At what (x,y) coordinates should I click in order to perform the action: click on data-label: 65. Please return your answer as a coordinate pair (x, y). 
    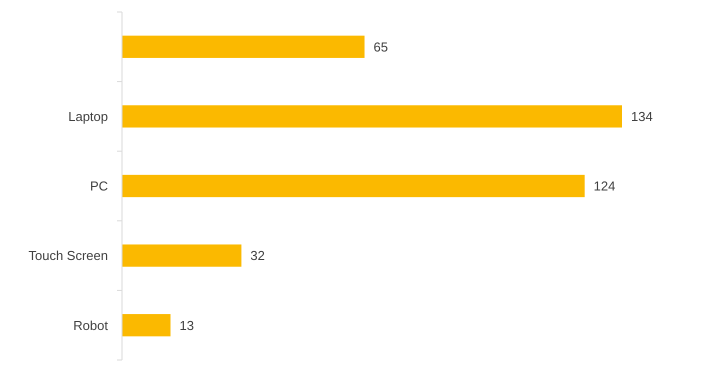
    Looking at the image, I should click on (381, 46).